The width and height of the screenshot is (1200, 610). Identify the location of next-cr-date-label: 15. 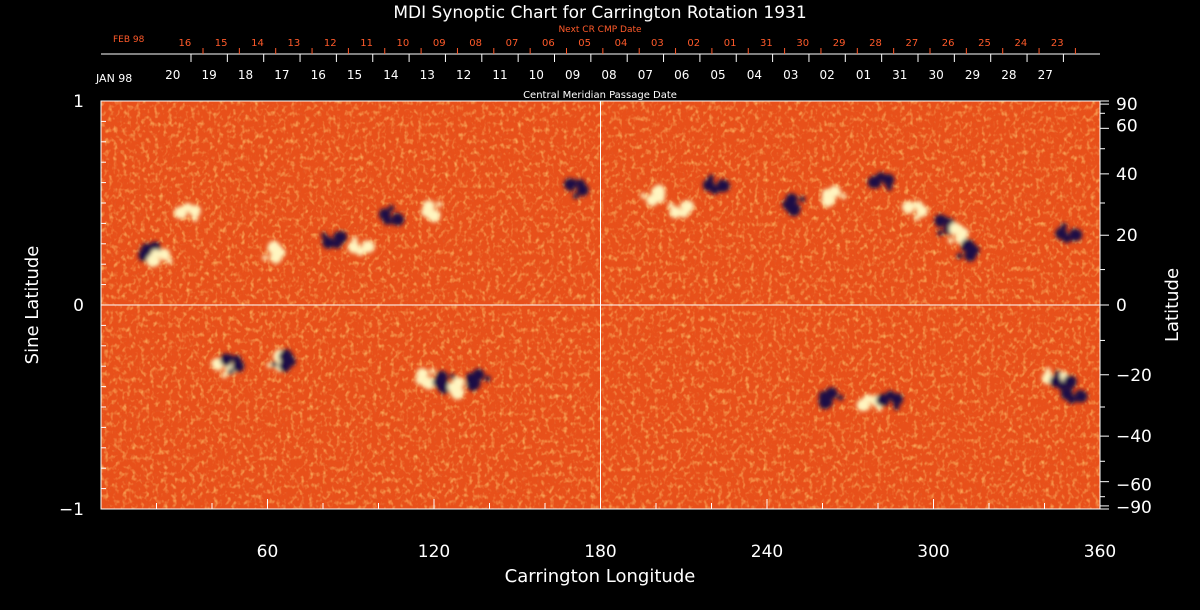
(221, 43).